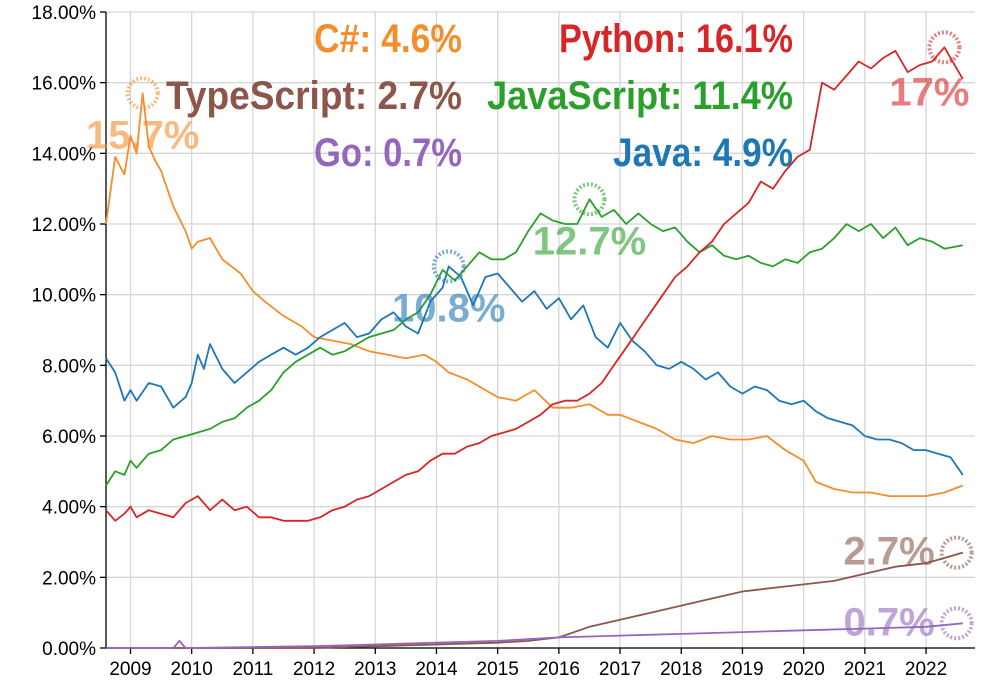  Describe the element at coordinates (142, 135) in the screenshot. I see `annotation-label: 15.7%` at that location.